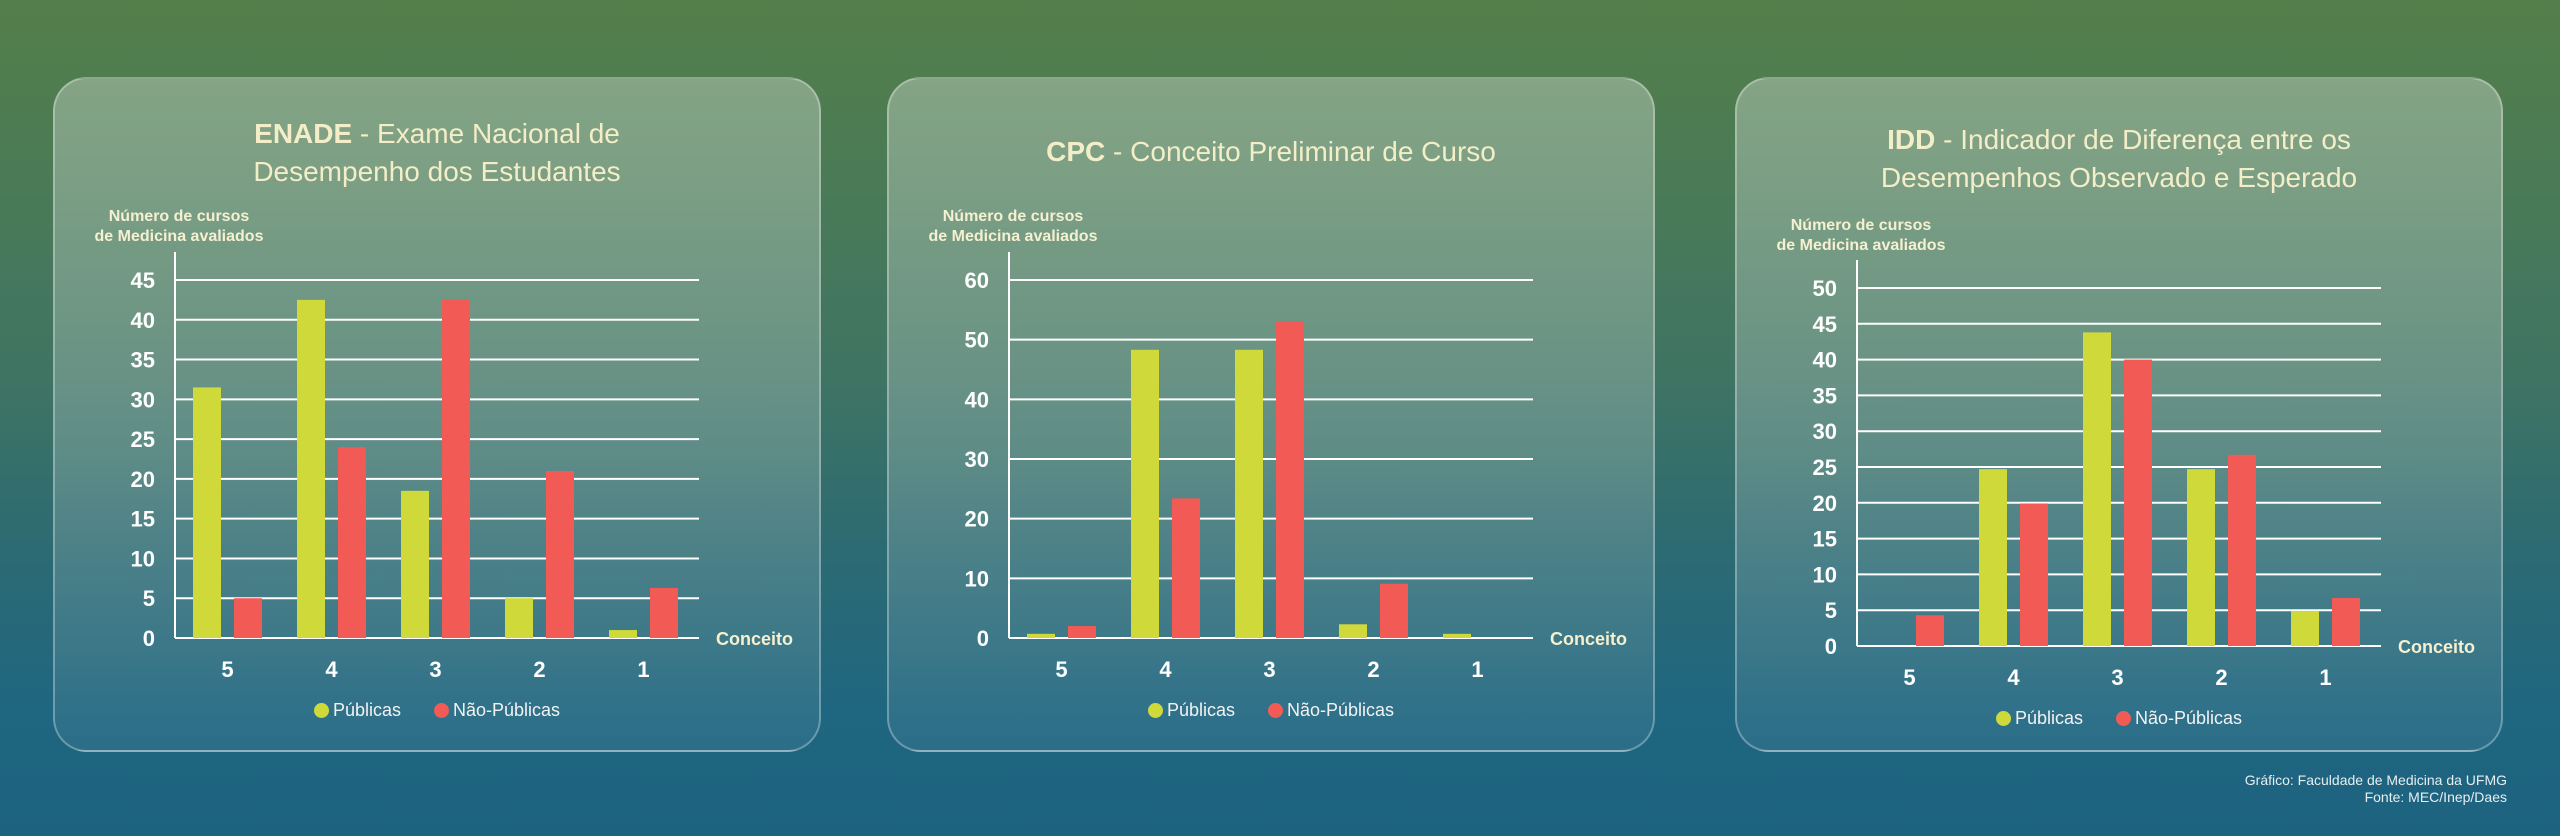 This screenshot has height=836, width=2560. Describe the element at coordinates (303, 133) in the screenshot. I see `chart-title-abbr: ENADE` at that location.